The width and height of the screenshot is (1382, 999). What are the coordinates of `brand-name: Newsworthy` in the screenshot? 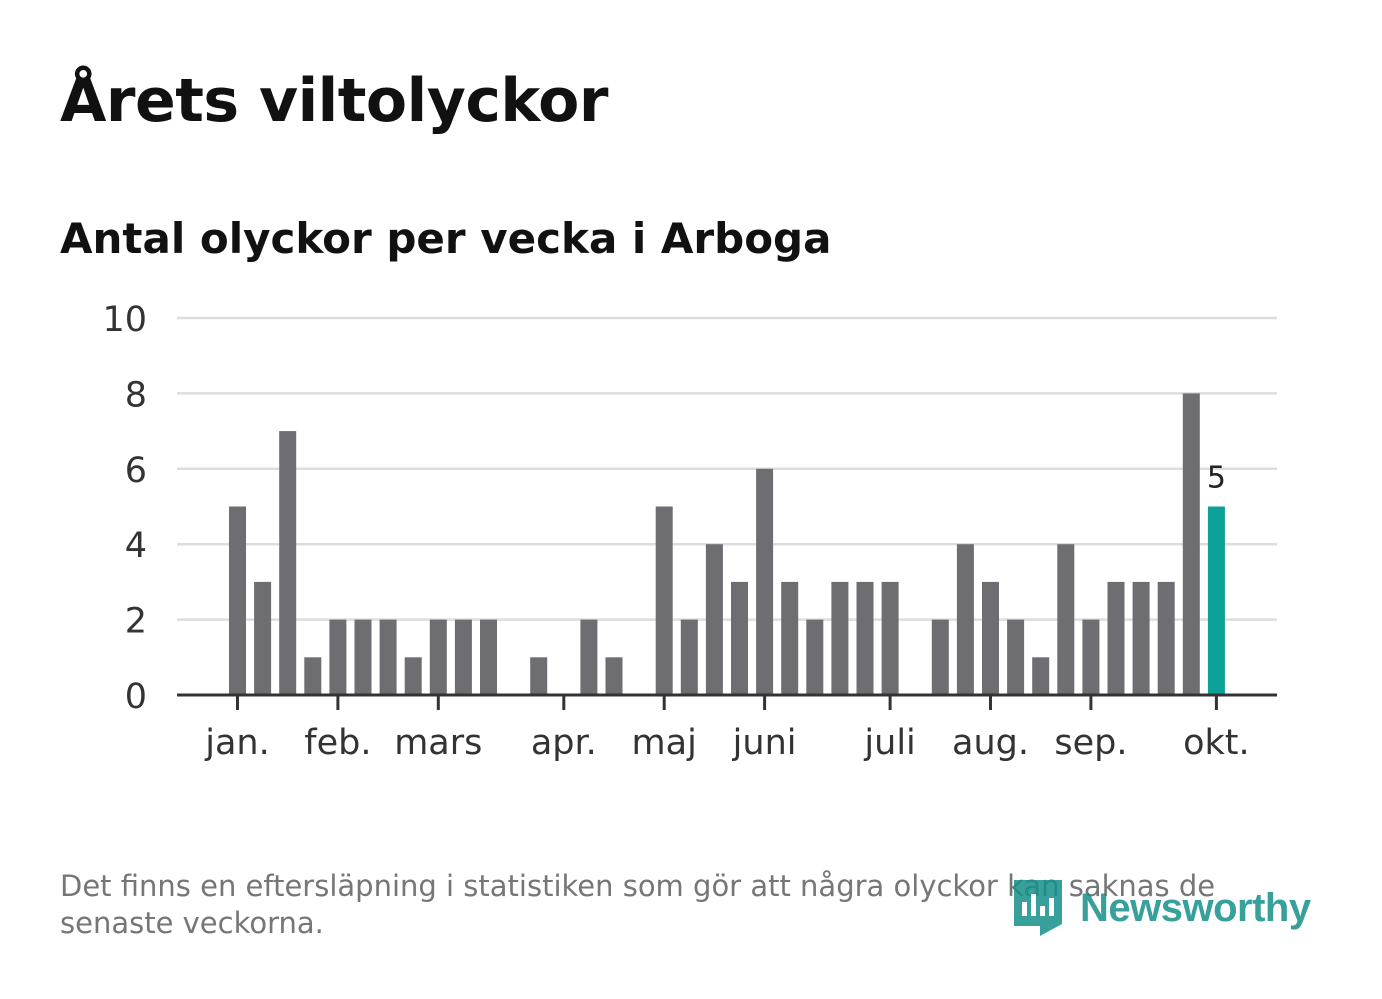 It's located at (1195, 907).